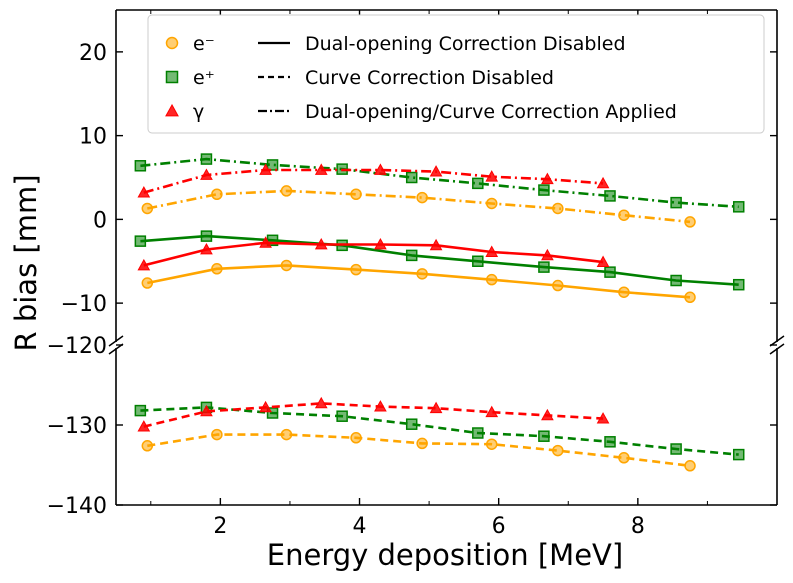 Image resolution: width=793 pixels, height=583 pixels. Describe the element at coordinates (445, 555) in the screenshot. I see `x-axis-label: Energy deposition [MeV]` at that location.